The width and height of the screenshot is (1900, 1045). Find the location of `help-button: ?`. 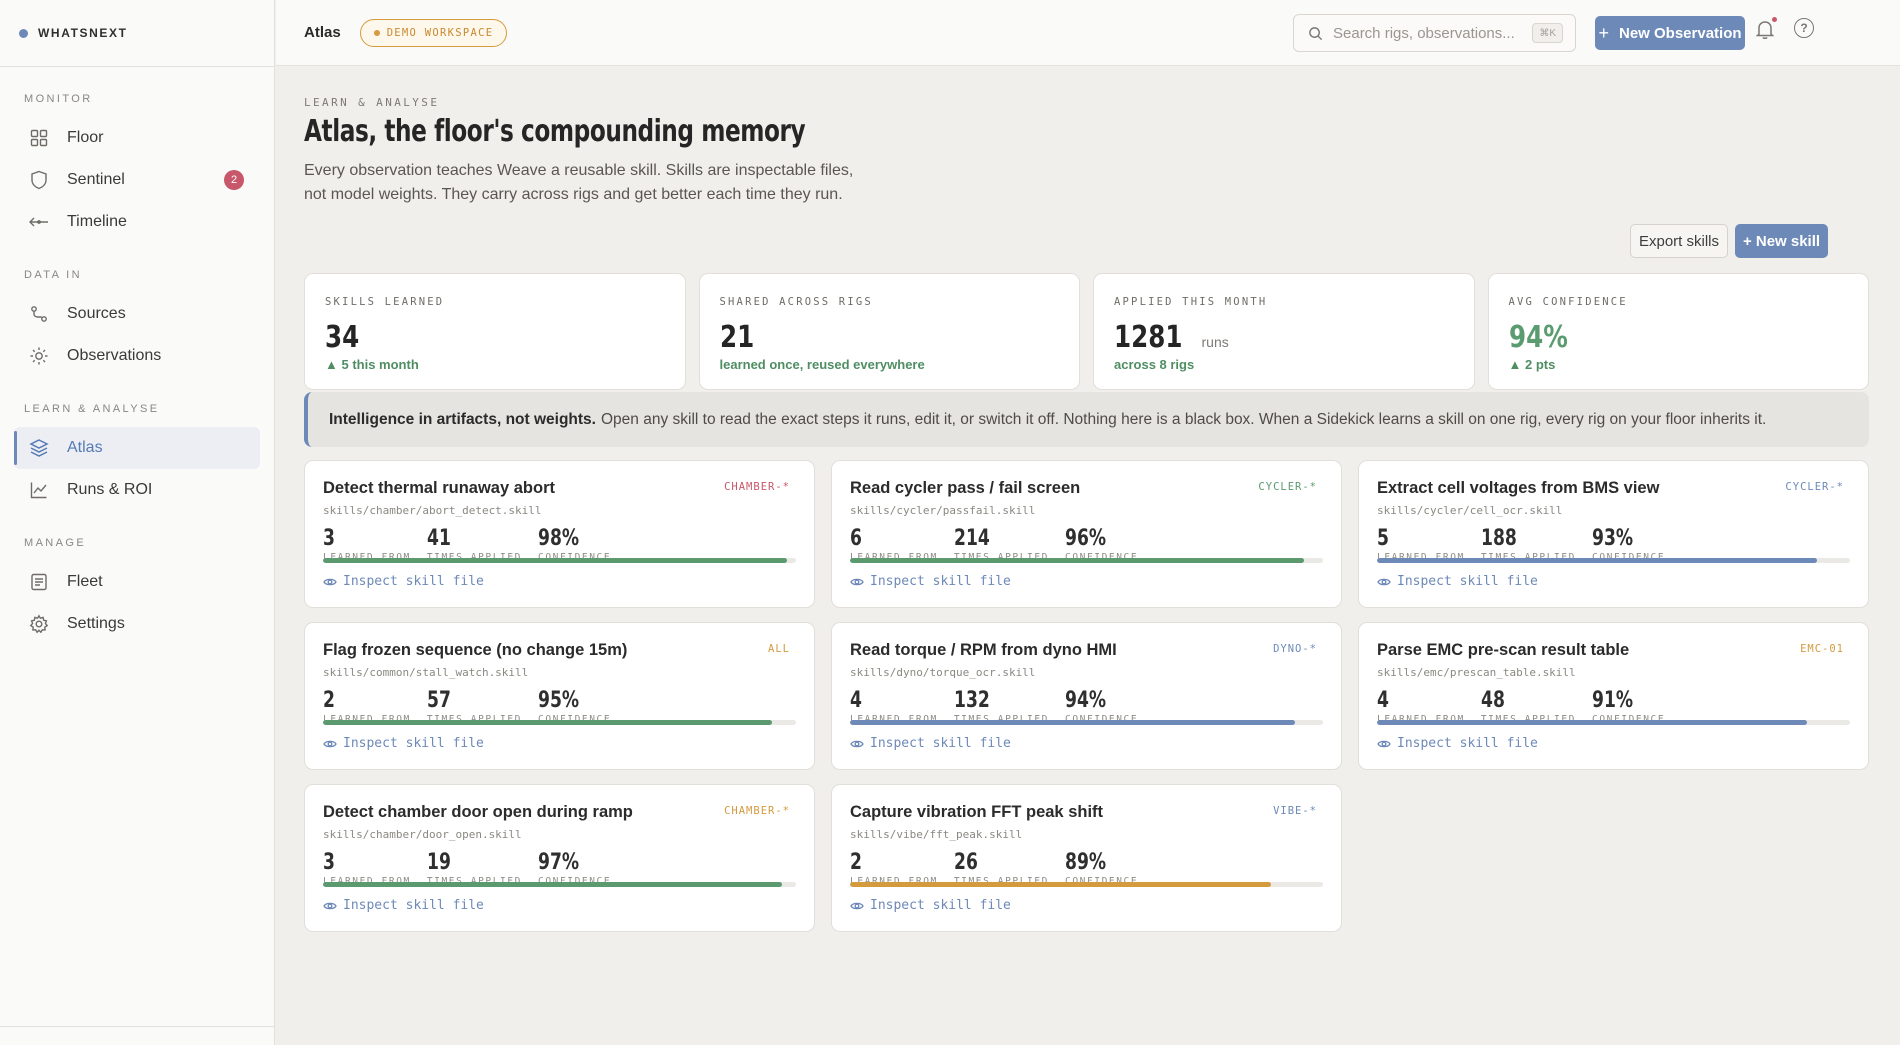

help-button: ? is located at coordinates (1804, 28).